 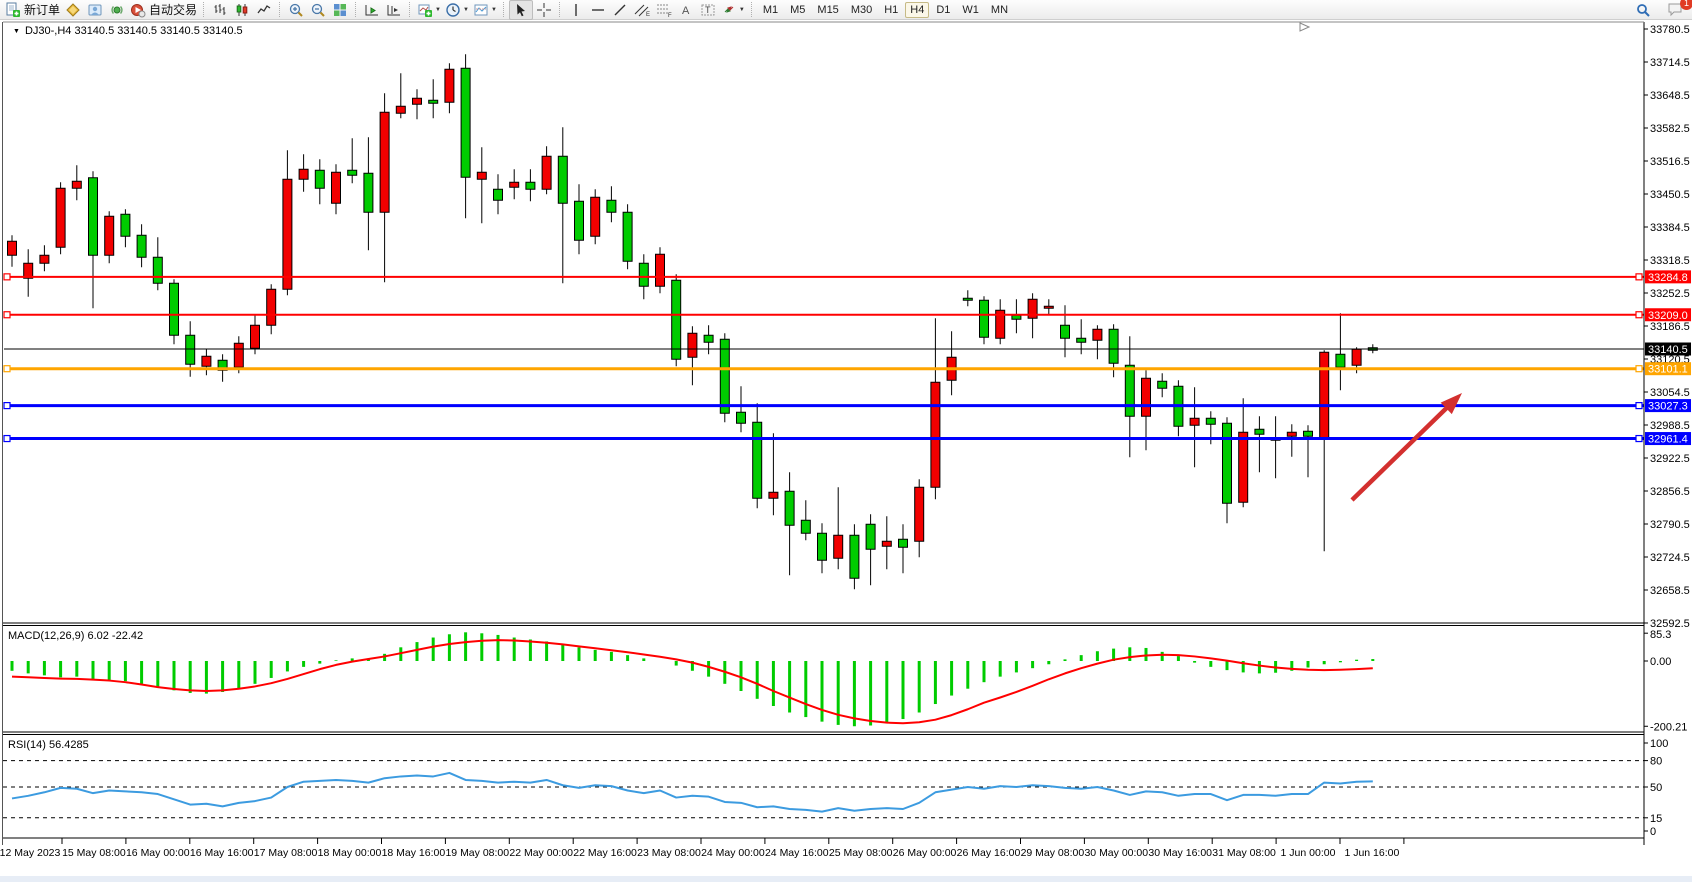 I want to click on price-tick-label: 32658.5, so click(x=1670, y=591).